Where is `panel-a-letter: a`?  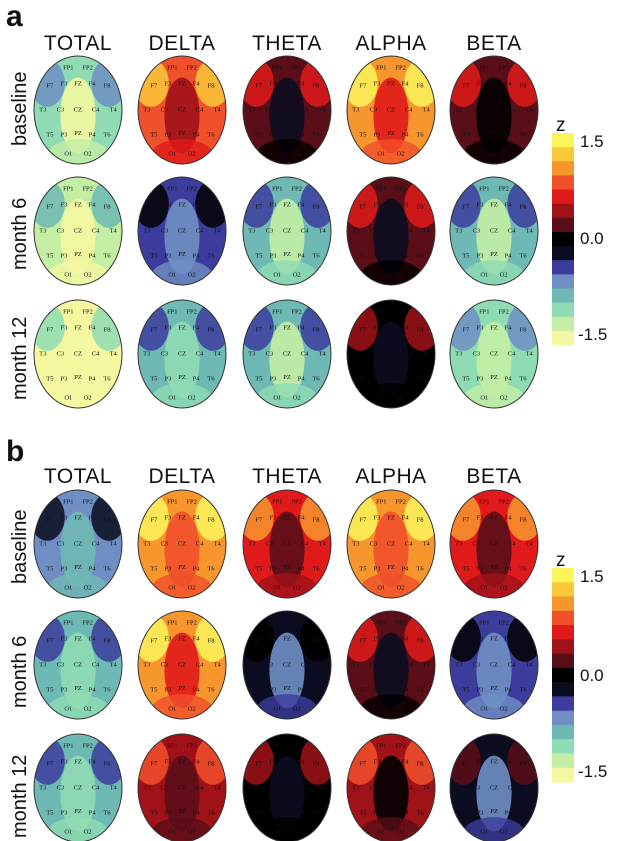
panel-a-letter: a is located at coordinates (14, 17).